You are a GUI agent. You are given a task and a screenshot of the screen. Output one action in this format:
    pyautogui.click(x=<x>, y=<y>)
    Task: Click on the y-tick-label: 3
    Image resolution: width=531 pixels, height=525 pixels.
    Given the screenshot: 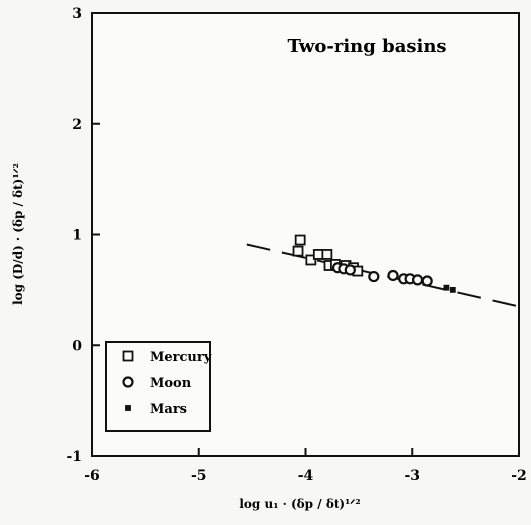 What is the action you would take?
    pyautogui.click(x=77, y=14)
    